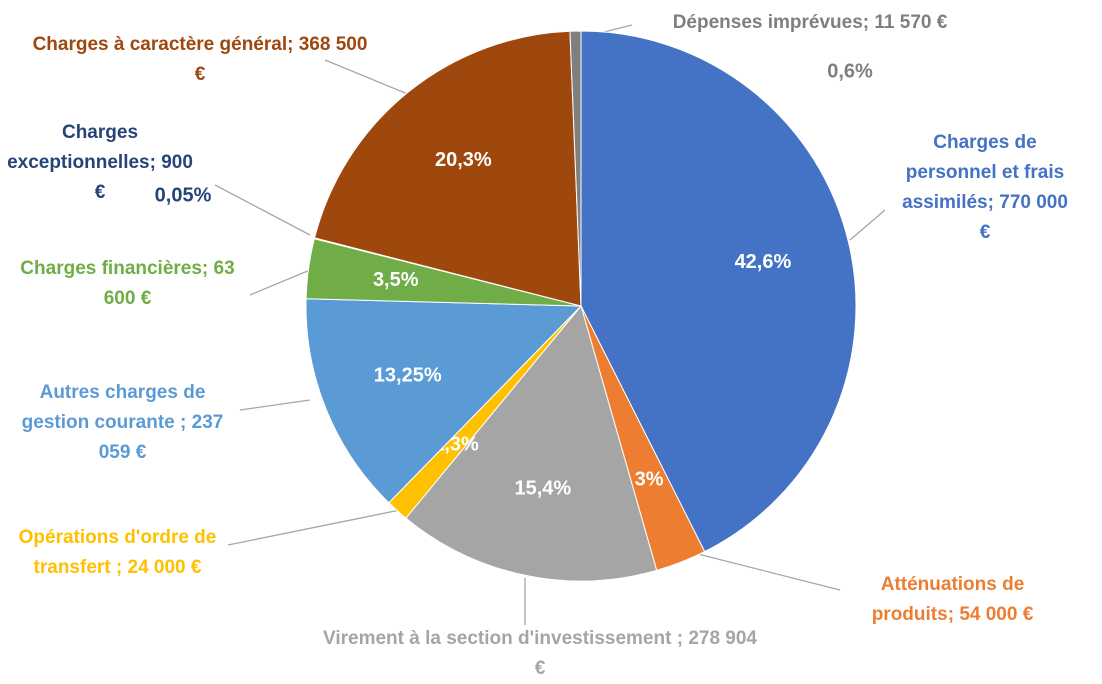 The image size is (1102, 684). I want to click on value-label: 11 570 €, so click(911, 22).